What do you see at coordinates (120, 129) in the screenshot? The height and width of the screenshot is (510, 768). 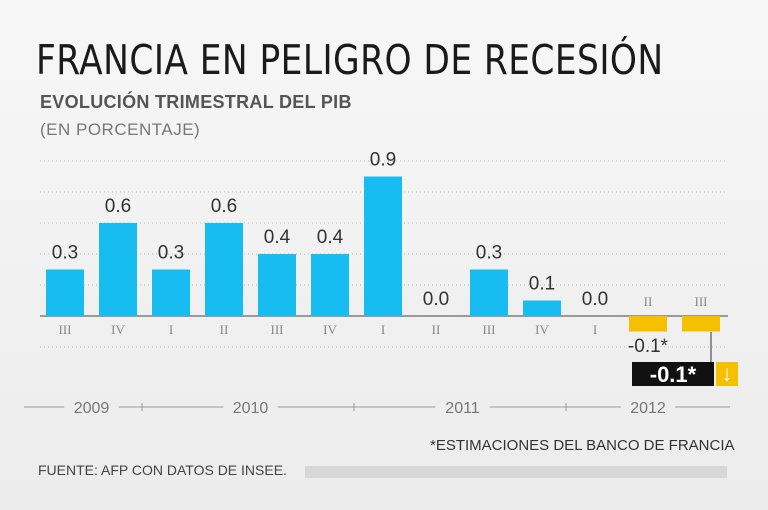 I see `unit-label: (EN PORCENTAJE)` at bounding box center [120, 129].